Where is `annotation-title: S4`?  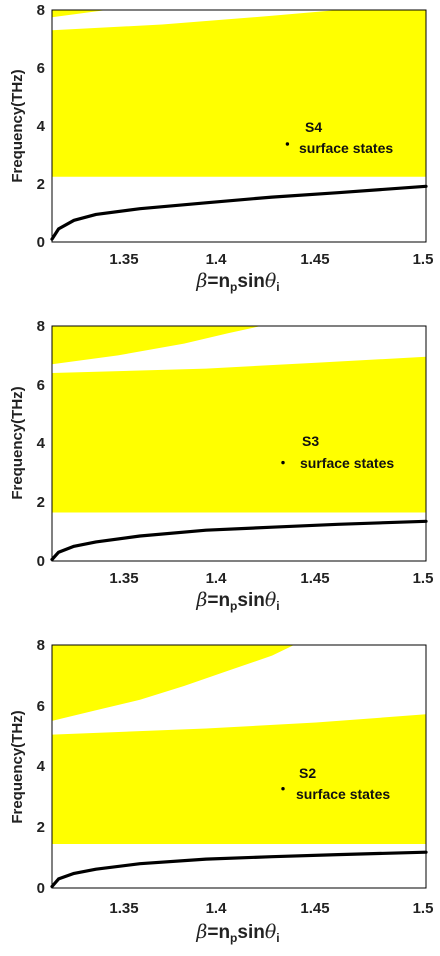 annotation-title: S4 is located at coordinates (313, 127).